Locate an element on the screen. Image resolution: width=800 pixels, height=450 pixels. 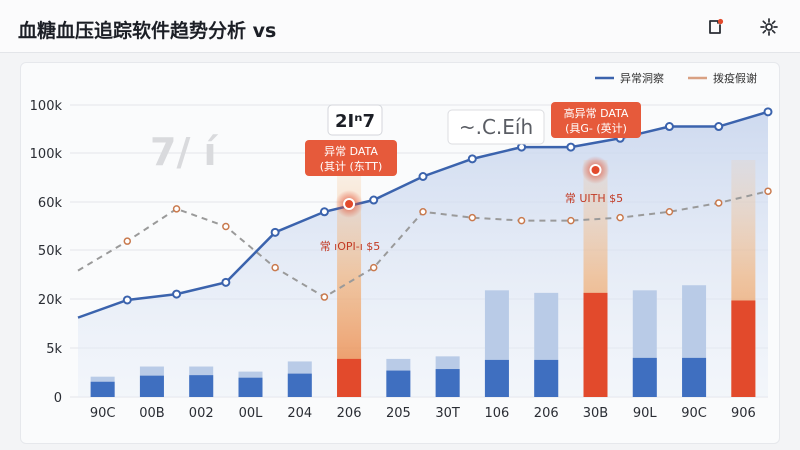
y-tick-label: 0 is located at coordinates (58, 398).